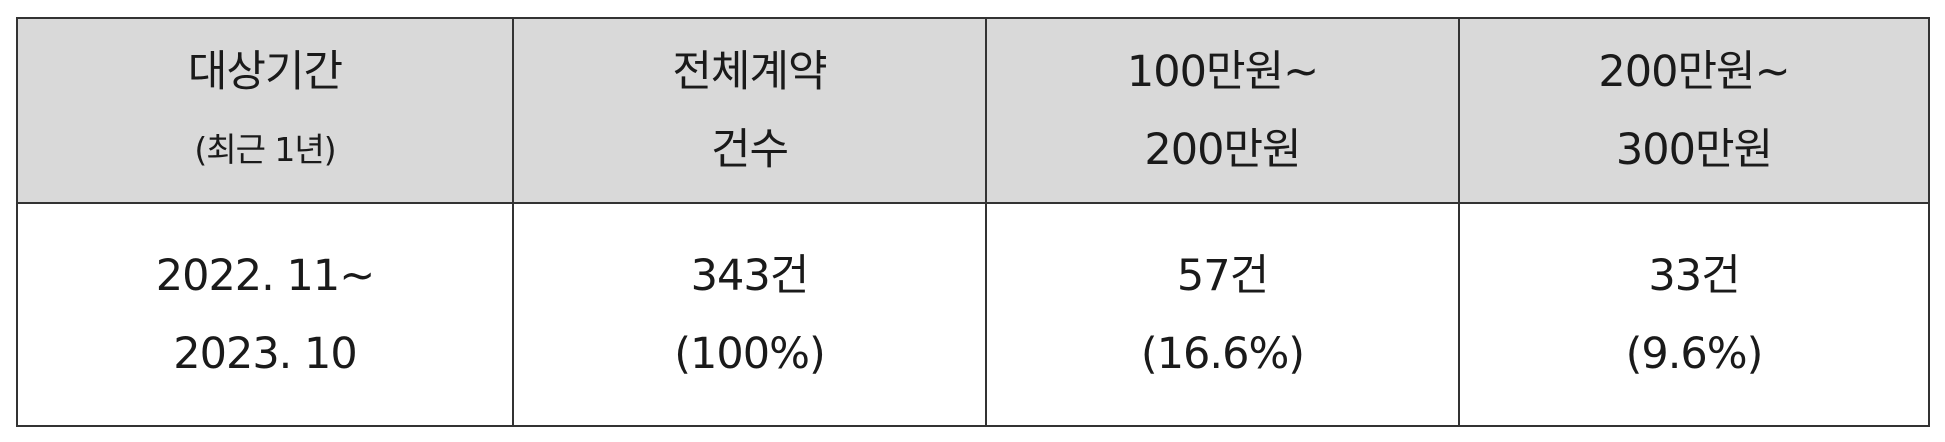  Describe the element at coordinates (749, 110) in the screenshot. I see `header-cell-total-contracts: 전체계약 건수` at that location.